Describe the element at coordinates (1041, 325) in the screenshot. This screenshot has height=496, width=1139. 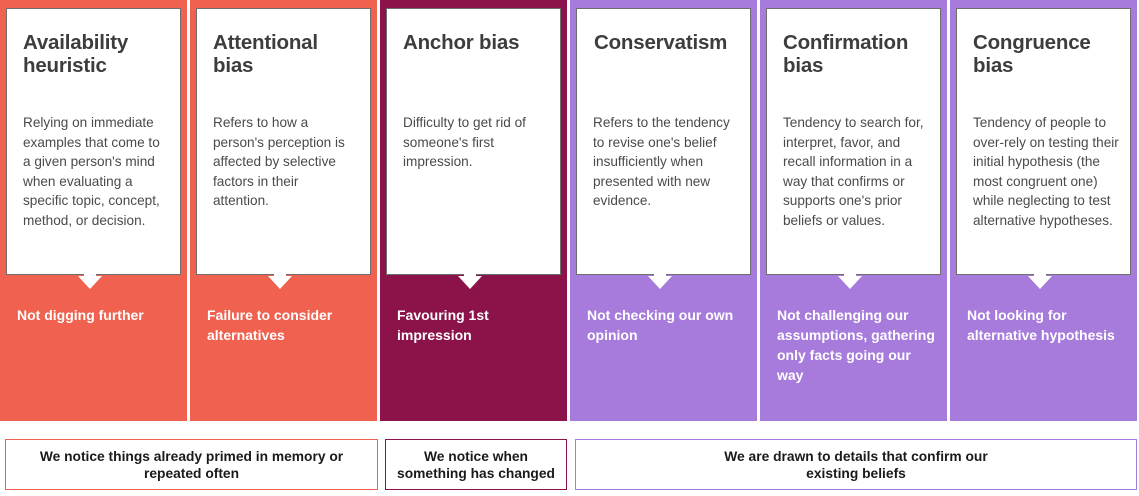
I see `bias-outcome: Not looking for alternative hypothesis` at that location.